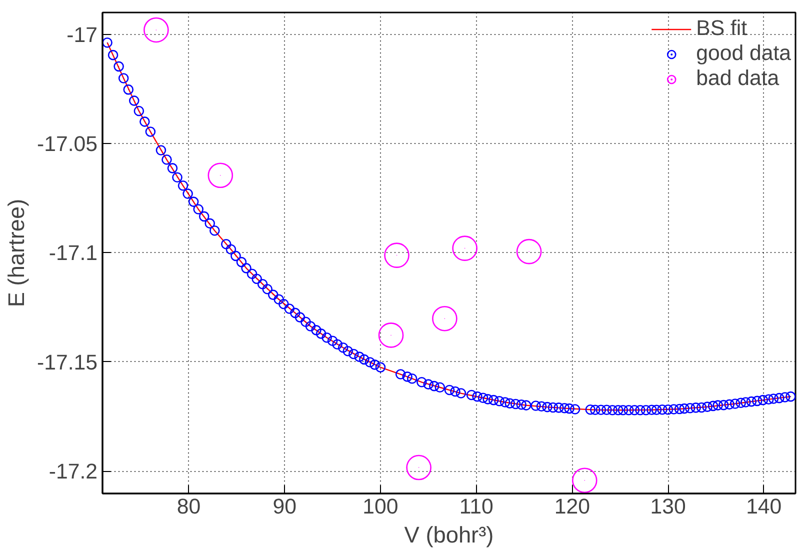  Describe the element at coordinates (82, 34) in the screenshot. I see `y-tick-label: -17` at that location.